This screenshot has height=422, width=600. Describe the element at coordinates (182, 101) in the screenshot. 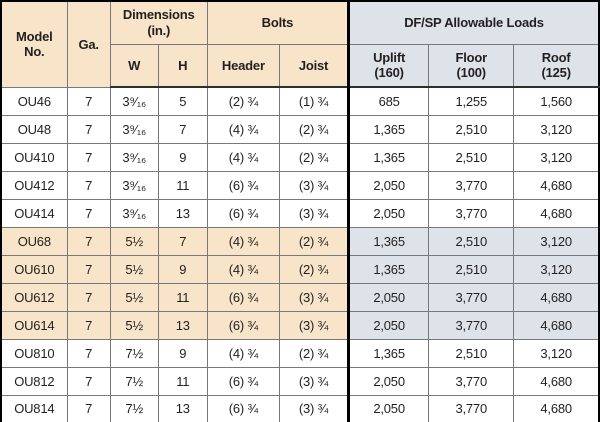

I see `cell-height: 5` at that location.